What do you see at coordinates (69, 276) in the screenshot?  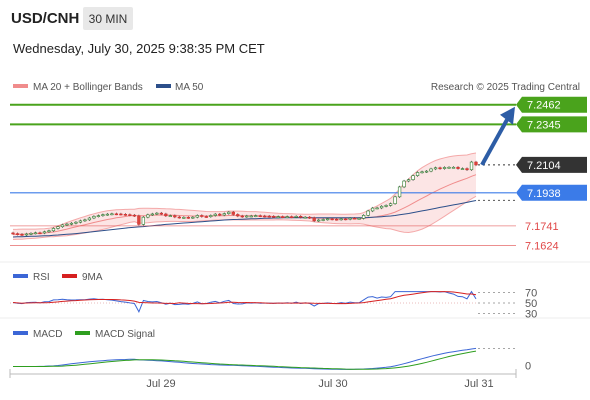 I see `rsi9ma-legend-swatch` at bounding box center [69, 276].